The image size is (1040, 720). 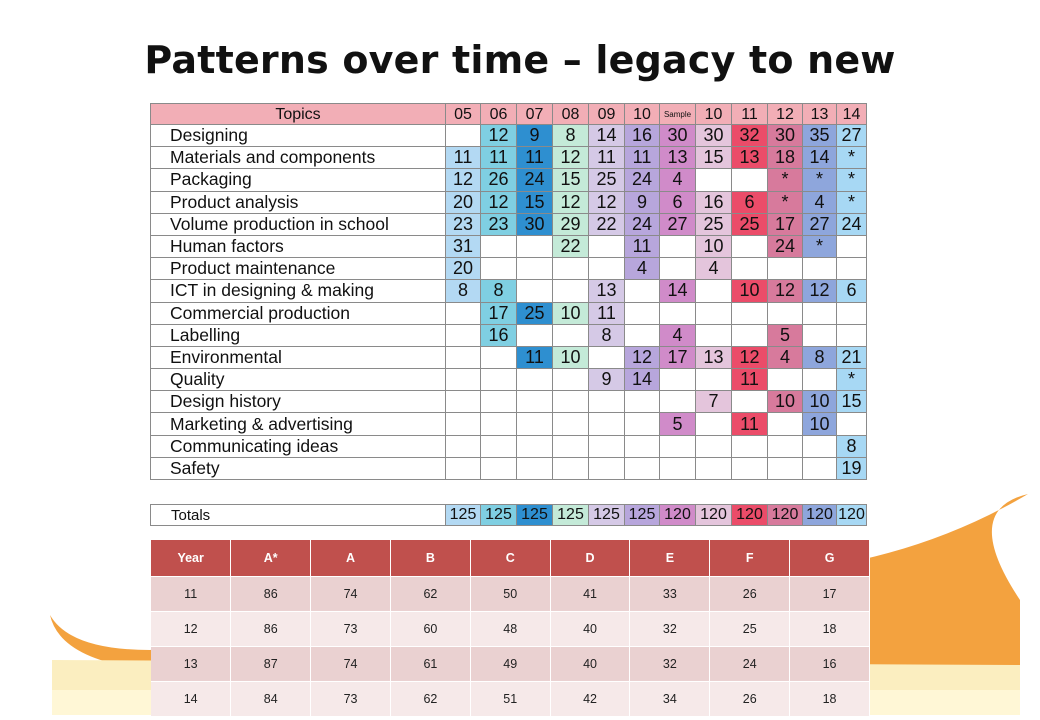 What do you see at coordinates (819, 135) in the screenshot?
I see `topic-cell: 35` at bounding box center [819, 135].